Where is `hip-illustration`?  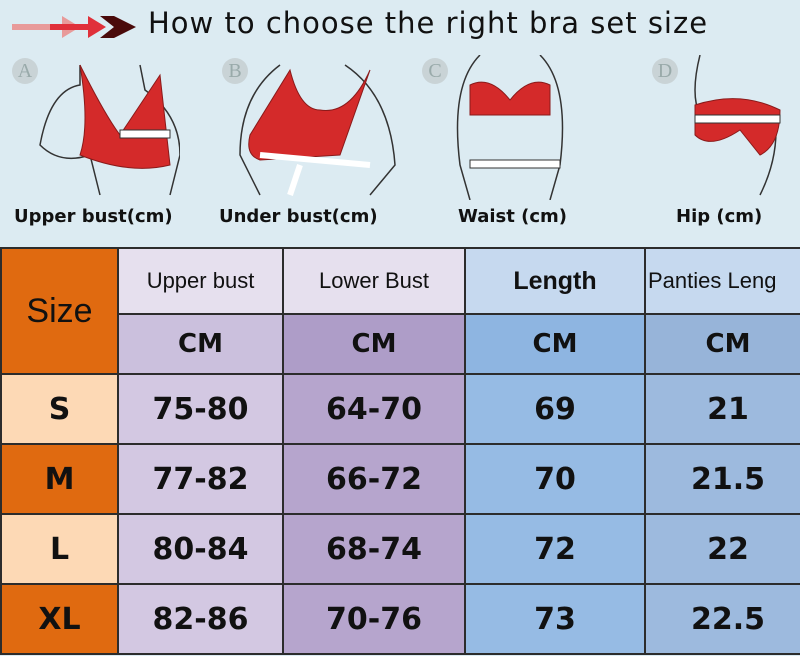 hip-illustration is located at coordinates (735, 127).